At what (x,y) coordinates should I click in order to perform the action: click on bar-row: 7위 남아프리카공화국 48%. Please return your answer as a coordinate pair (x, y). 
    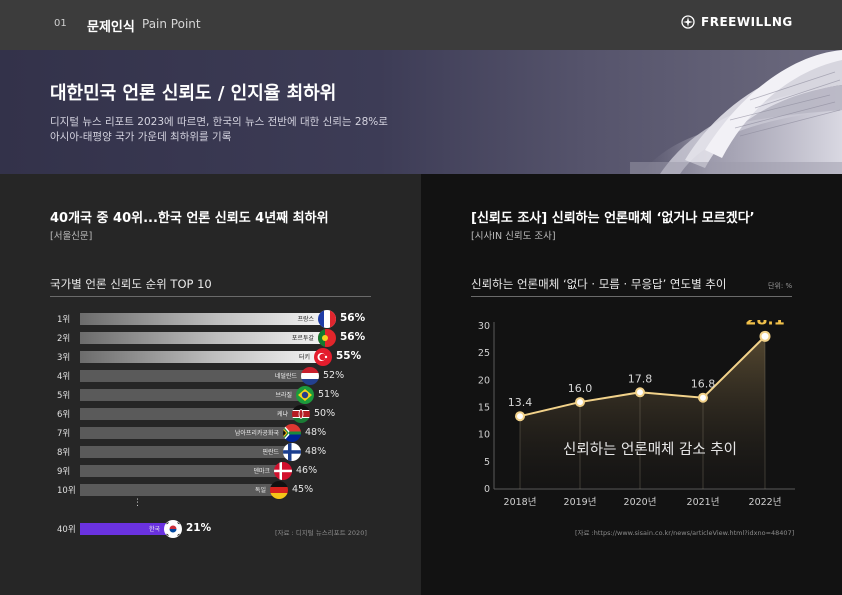
    Looking at the image, I should click on (215, 433).